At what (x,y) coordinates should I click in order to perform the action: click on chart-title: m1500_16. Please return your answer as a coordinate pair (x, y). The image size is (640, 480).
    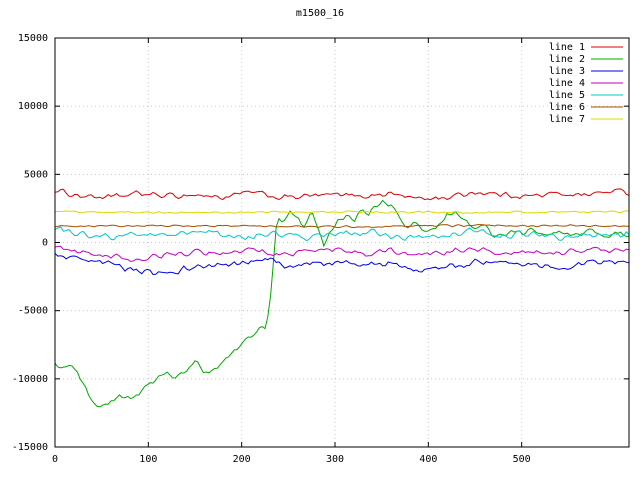
    Looking at the image, I should click on (320, 13).